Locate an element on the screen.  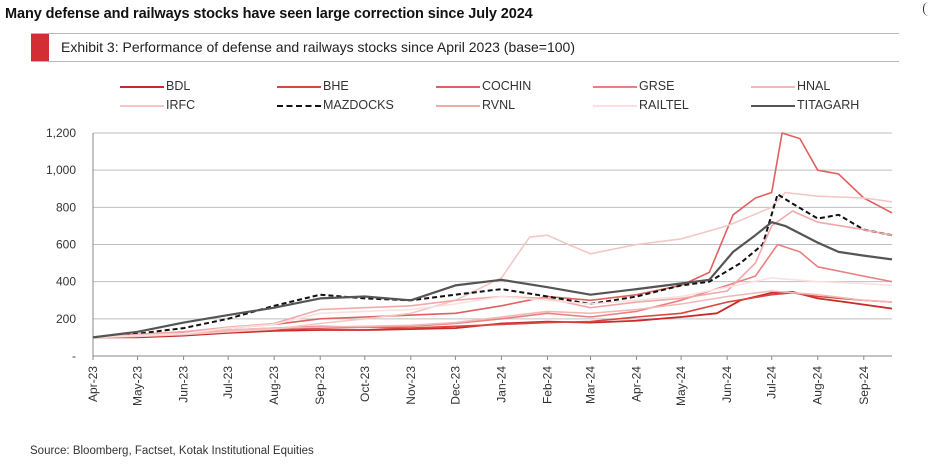
legend-label: BHE is located at coordinates (336, 86).